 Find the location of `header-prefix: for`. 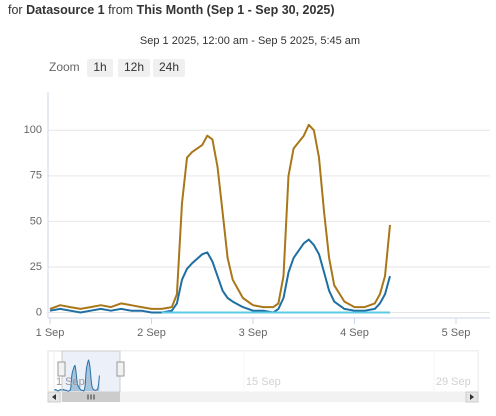

header-prefix: for is located at coordinates (15, 10).